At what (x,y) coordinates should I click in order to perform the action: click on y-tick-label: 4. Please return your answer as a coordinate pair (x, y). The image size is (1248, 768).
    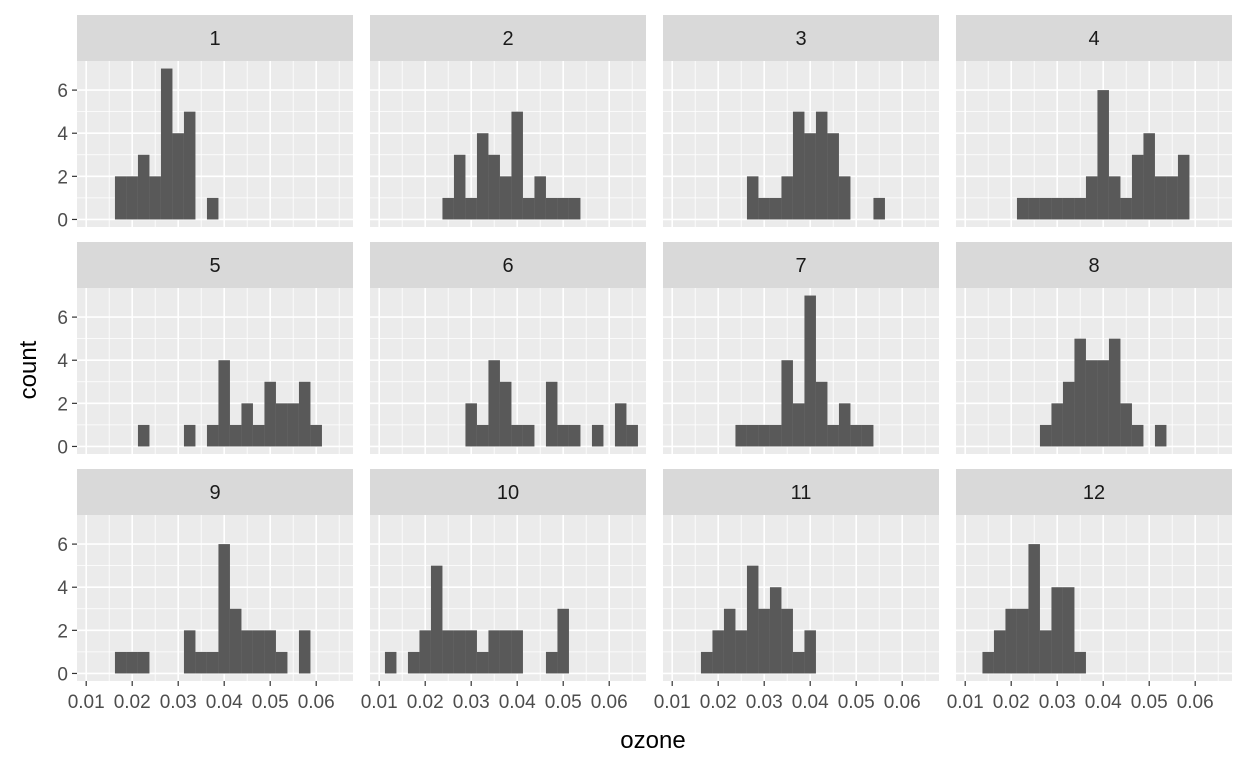
    Looking at the image, I should click on (62, 134).